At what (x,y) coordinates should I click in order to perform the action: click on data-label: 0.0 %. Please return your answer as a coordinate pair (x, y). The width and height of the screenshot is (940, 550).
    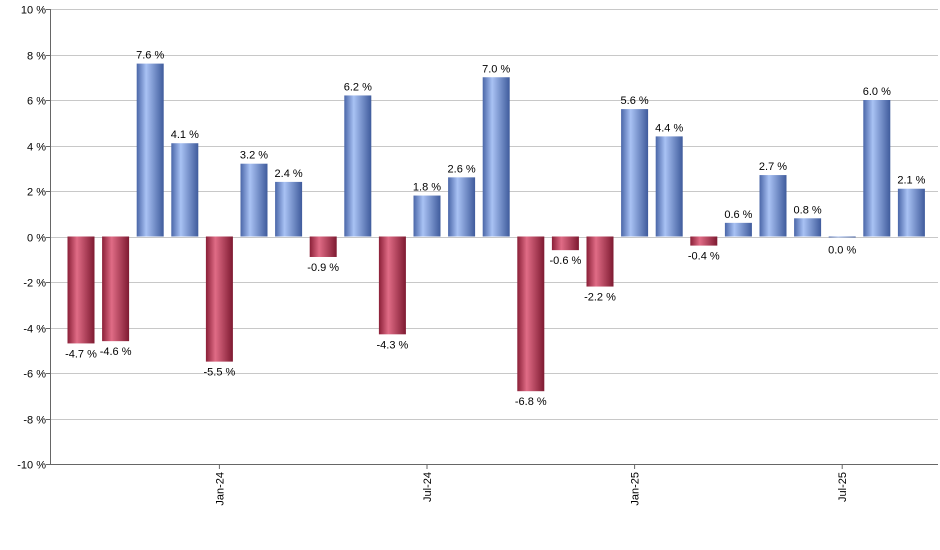
    Looking at the image, I should click on (842, 251).